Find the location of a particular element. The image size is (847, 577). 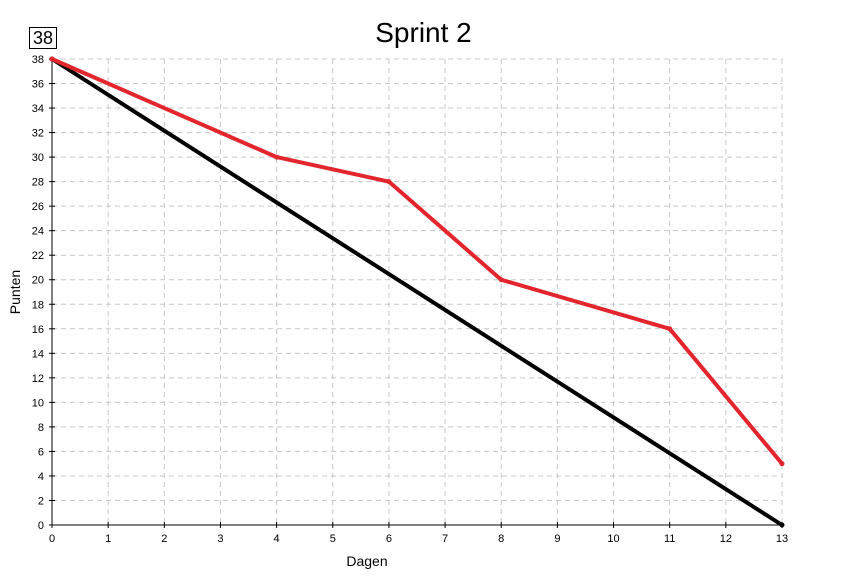

y-tick-label: 8 is located at coordinates (41, 428).